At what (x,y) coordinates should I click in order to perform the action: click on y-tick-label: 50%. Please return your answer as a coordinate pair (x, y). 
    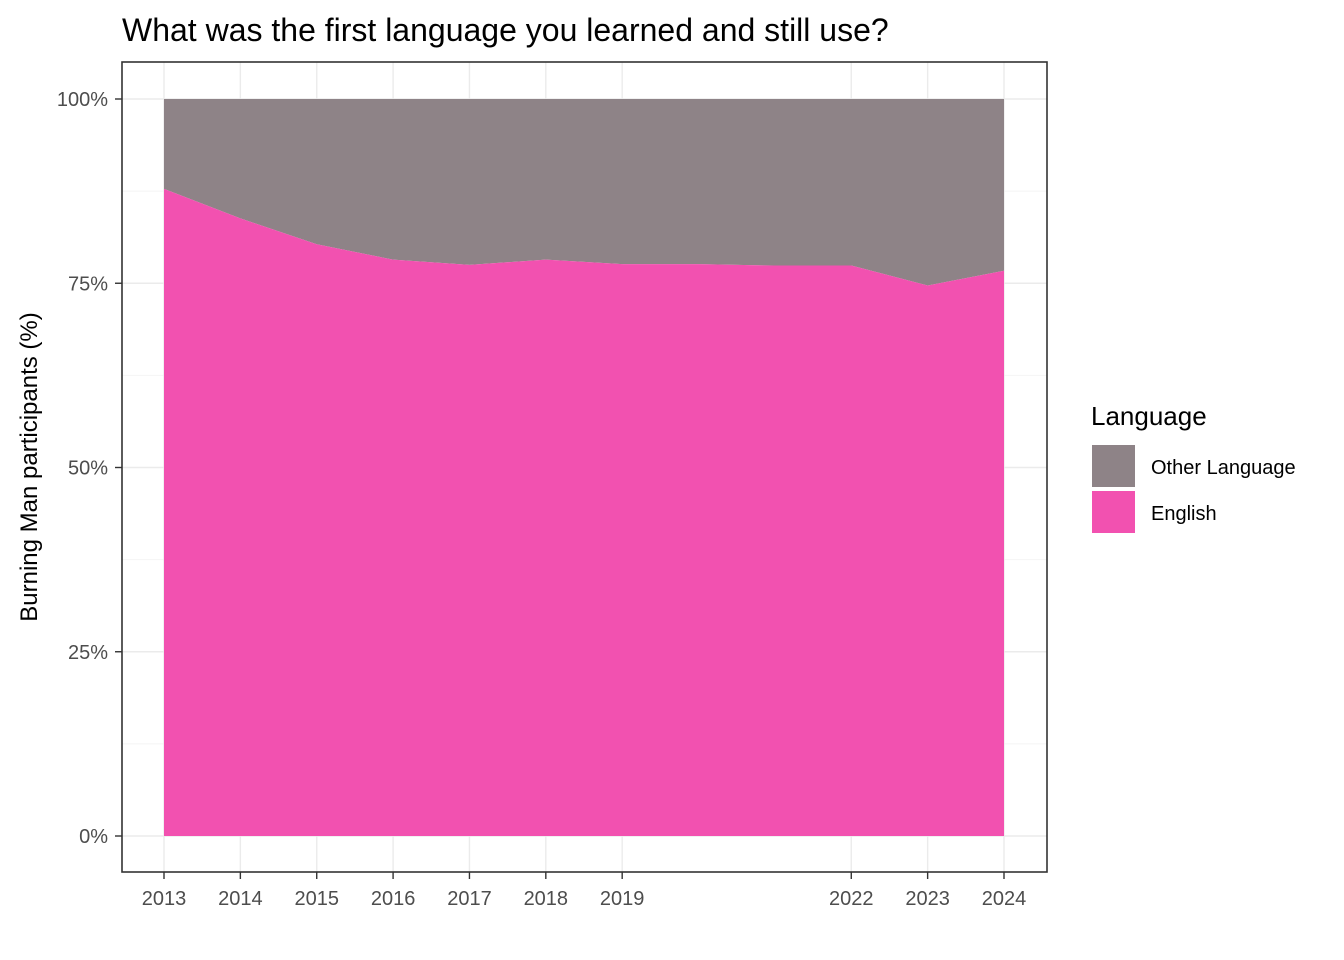
    Looking at the image, I should click on (88, 469).